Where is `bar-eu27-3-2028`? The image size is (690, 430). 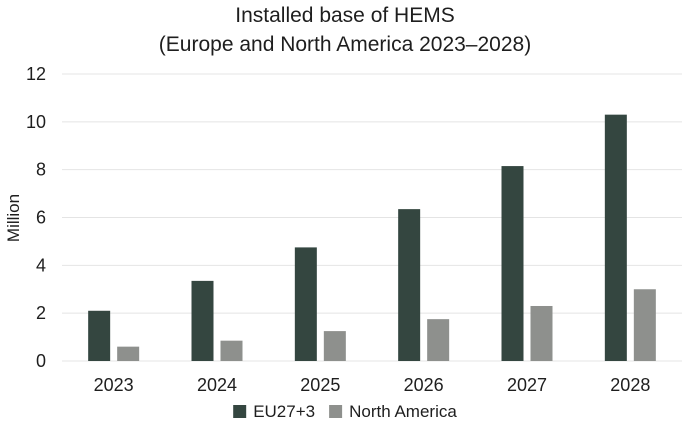
bar-eu27-3-2028 is located at coordinates (615, 238).